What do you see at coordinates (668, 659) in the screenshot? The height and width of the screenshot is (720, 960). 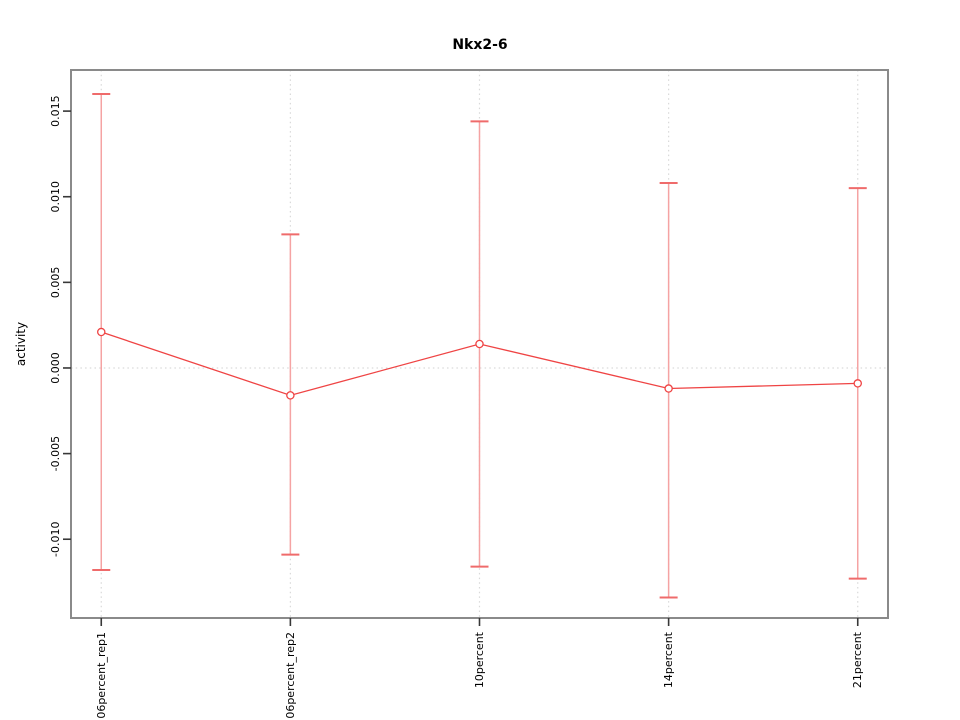 I see `x-tick-label: 14percent` at bounding box center [668, 659].